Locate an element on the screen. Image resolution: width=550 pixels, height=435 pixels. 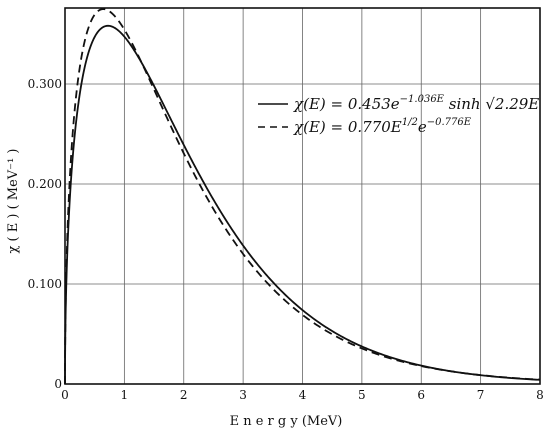
y-tick-label: 0.100 is located at coordinates (45, 284).